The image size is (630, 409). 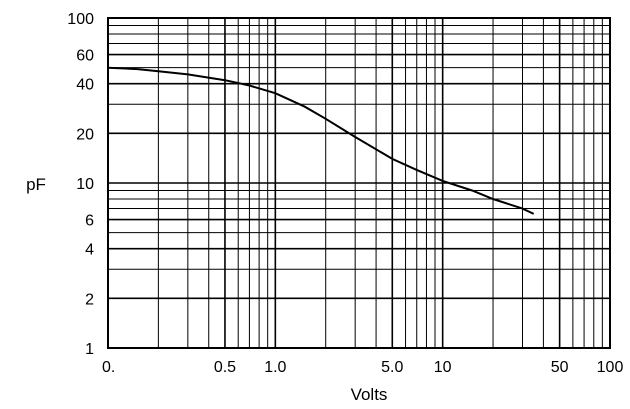 What do you see at coordinates (392, 367) in the screenshot?
I see `x-tick-label: 5.0` at bounding box center [392, 367].